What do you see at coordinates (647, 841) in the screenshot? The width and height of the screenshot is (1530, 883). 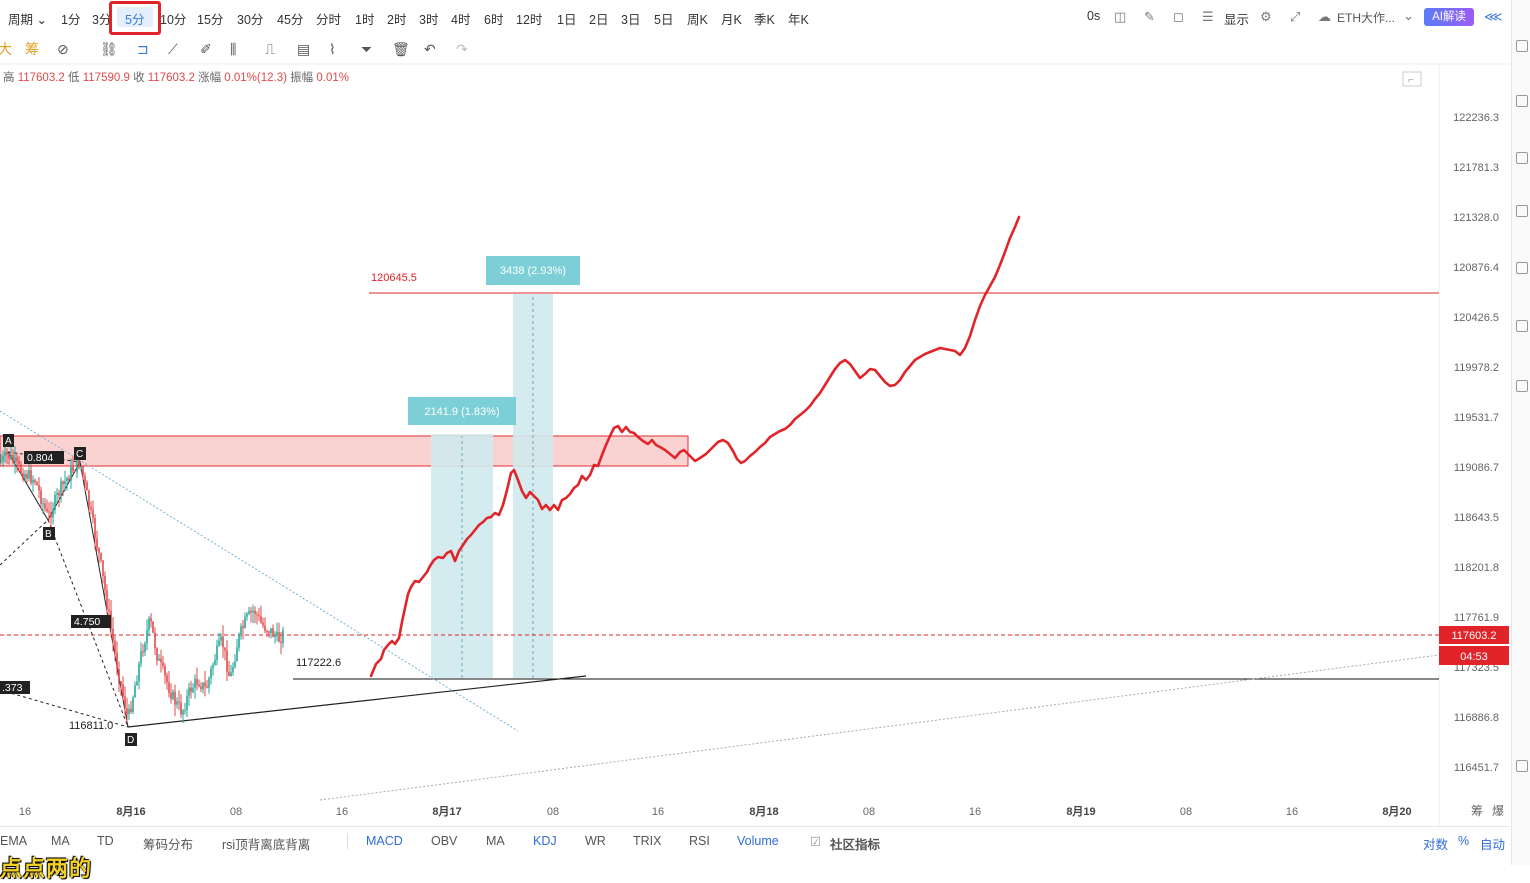 I see `tab-trix: TRIX` at bounding box center [647, 841].